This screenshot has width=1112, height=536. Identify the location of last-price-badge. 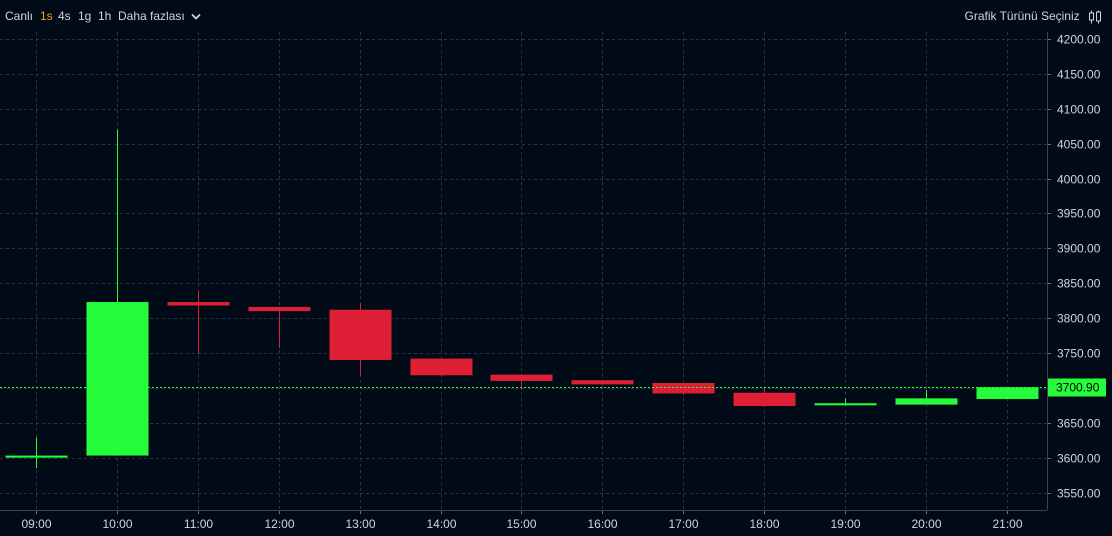
(1077, 387).